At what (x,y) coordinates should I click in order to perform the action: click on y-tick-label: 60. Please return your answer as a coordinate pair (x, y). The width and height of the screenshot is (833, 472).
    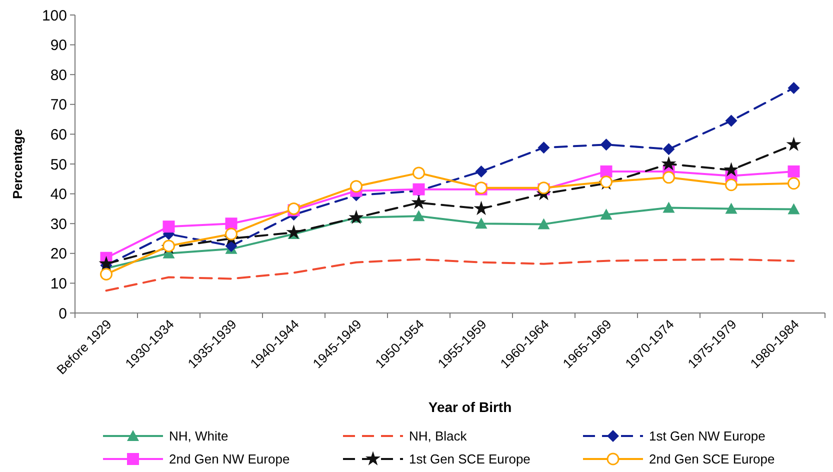
    Looking at the image, I should click on (58, 135).